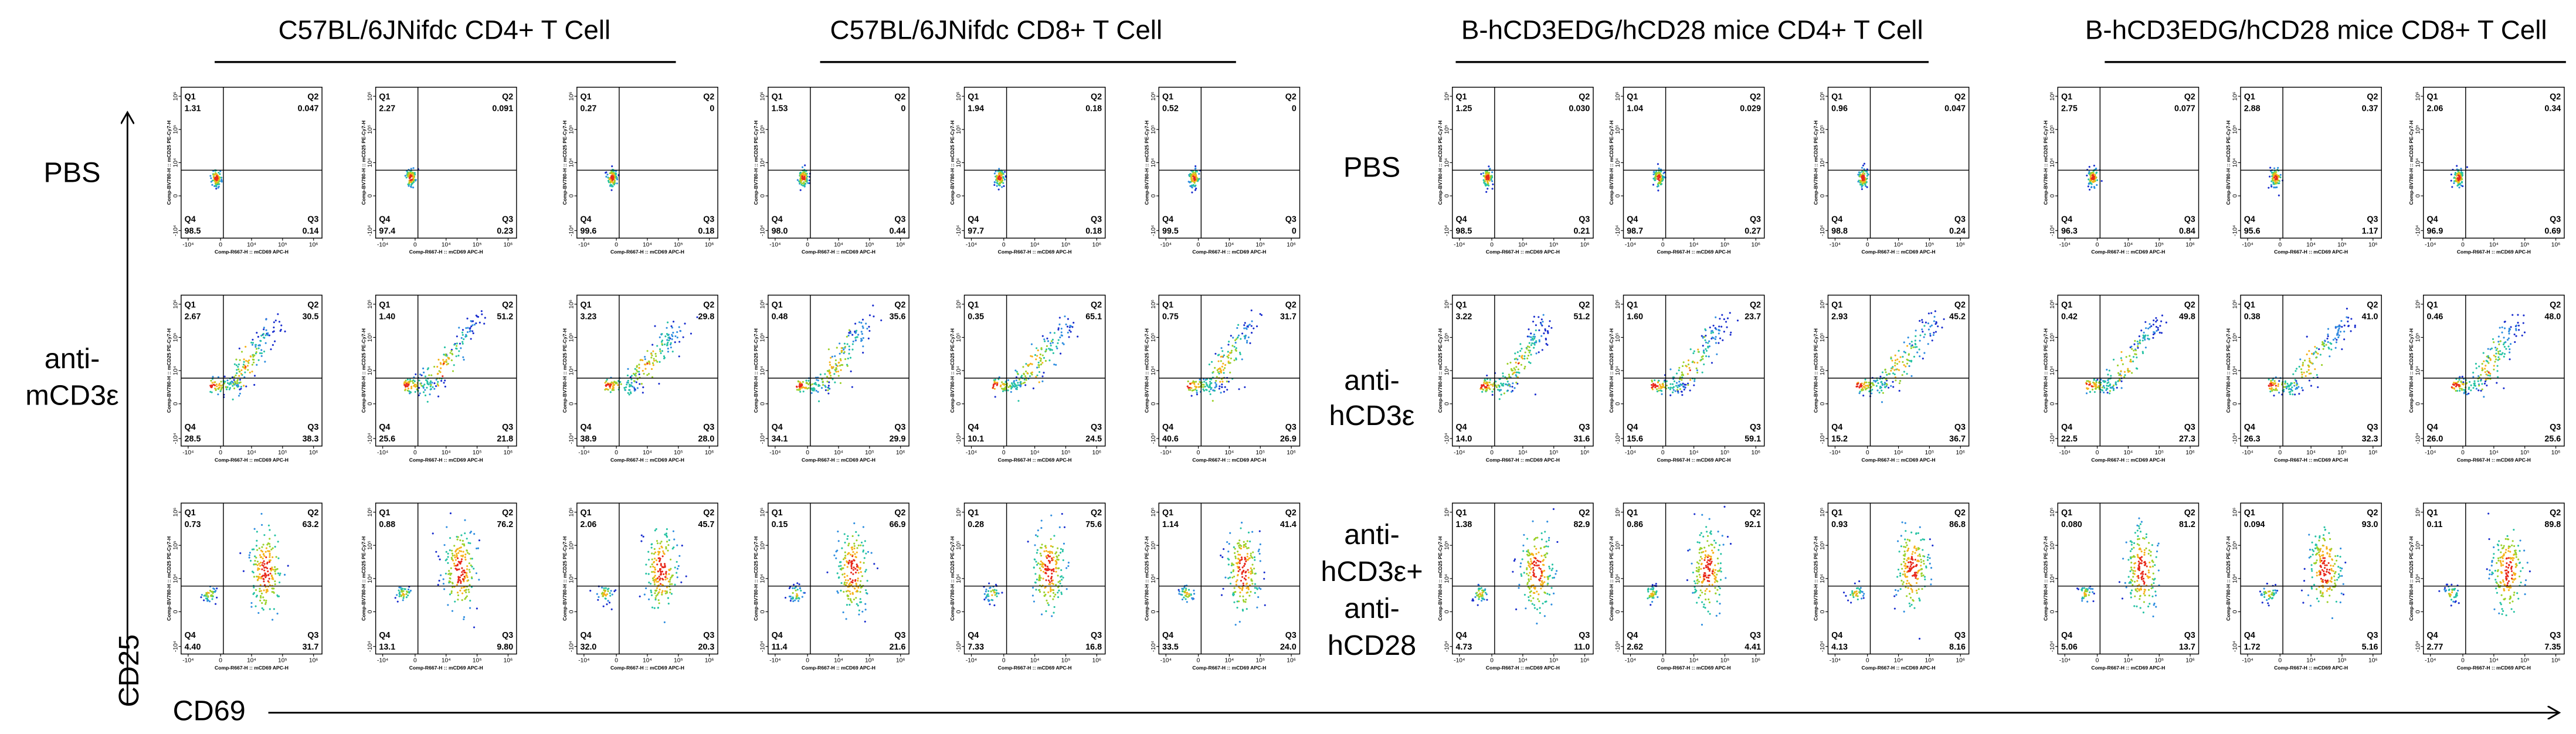 Image resolution: width=2576 pixels, height=734 pixels. Describe the element at coordinates (1585, 245) in the screenshot. I see `x-tick-label: 10⁶` at that location.